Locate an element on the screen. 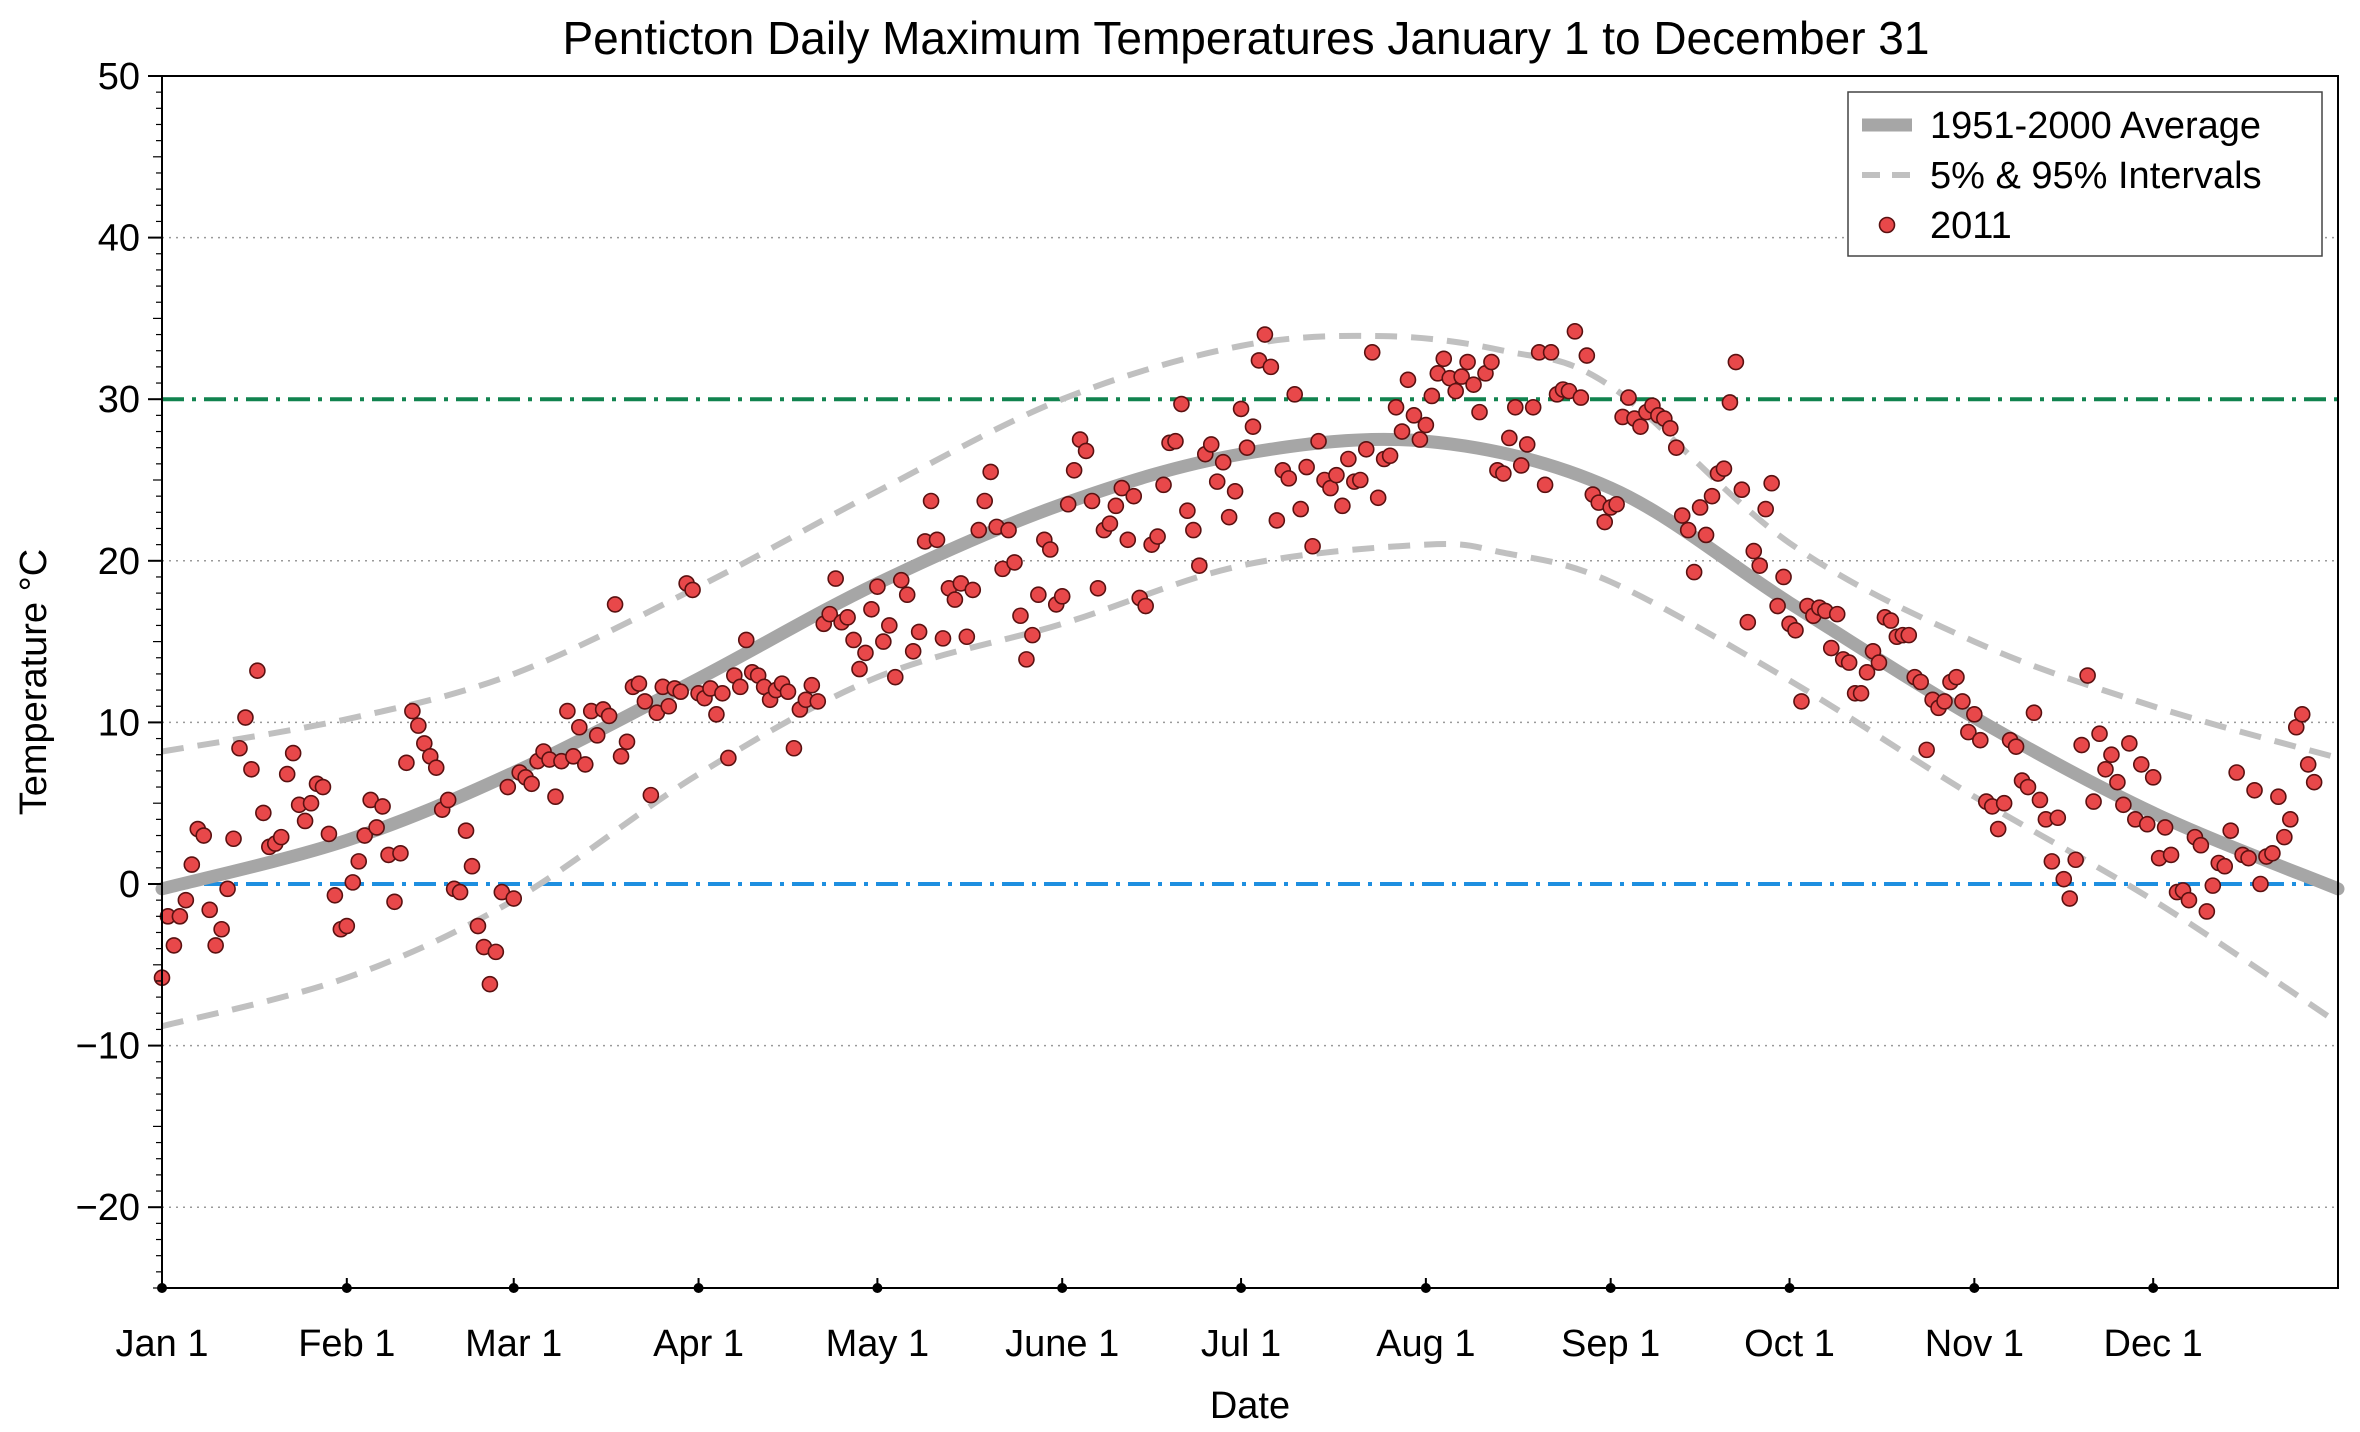 Image resolution: width=2360 pixels, height=1432 pixels. x-tick-label: Apr 1 is located at coordinates (698, 1344).